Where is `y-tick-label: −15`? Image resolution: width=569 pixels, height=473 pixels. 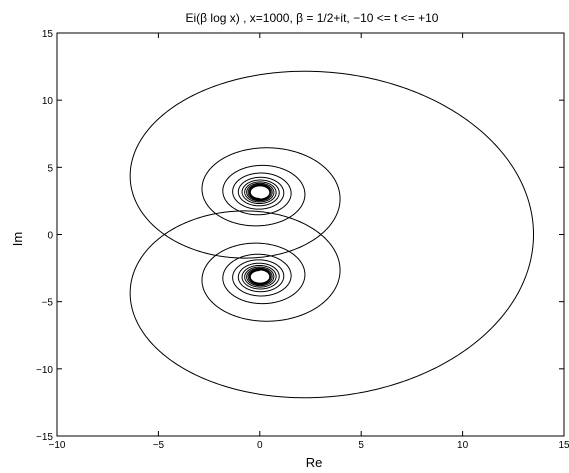
y-tick-label: −15 is located at coordinates (44, 437).